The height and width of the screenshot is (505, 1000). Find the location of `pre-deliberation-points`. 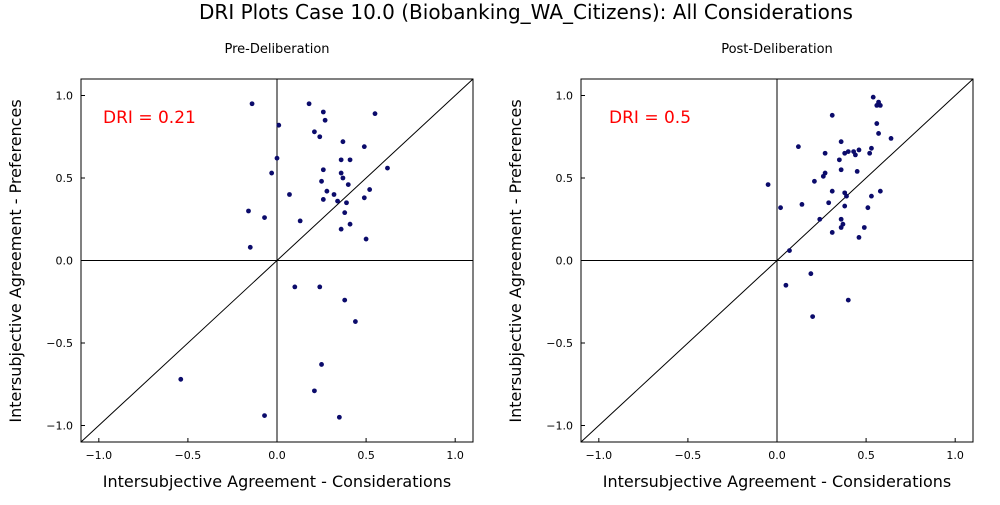

pre-deliberation-points is located at coordinates (284, 260).